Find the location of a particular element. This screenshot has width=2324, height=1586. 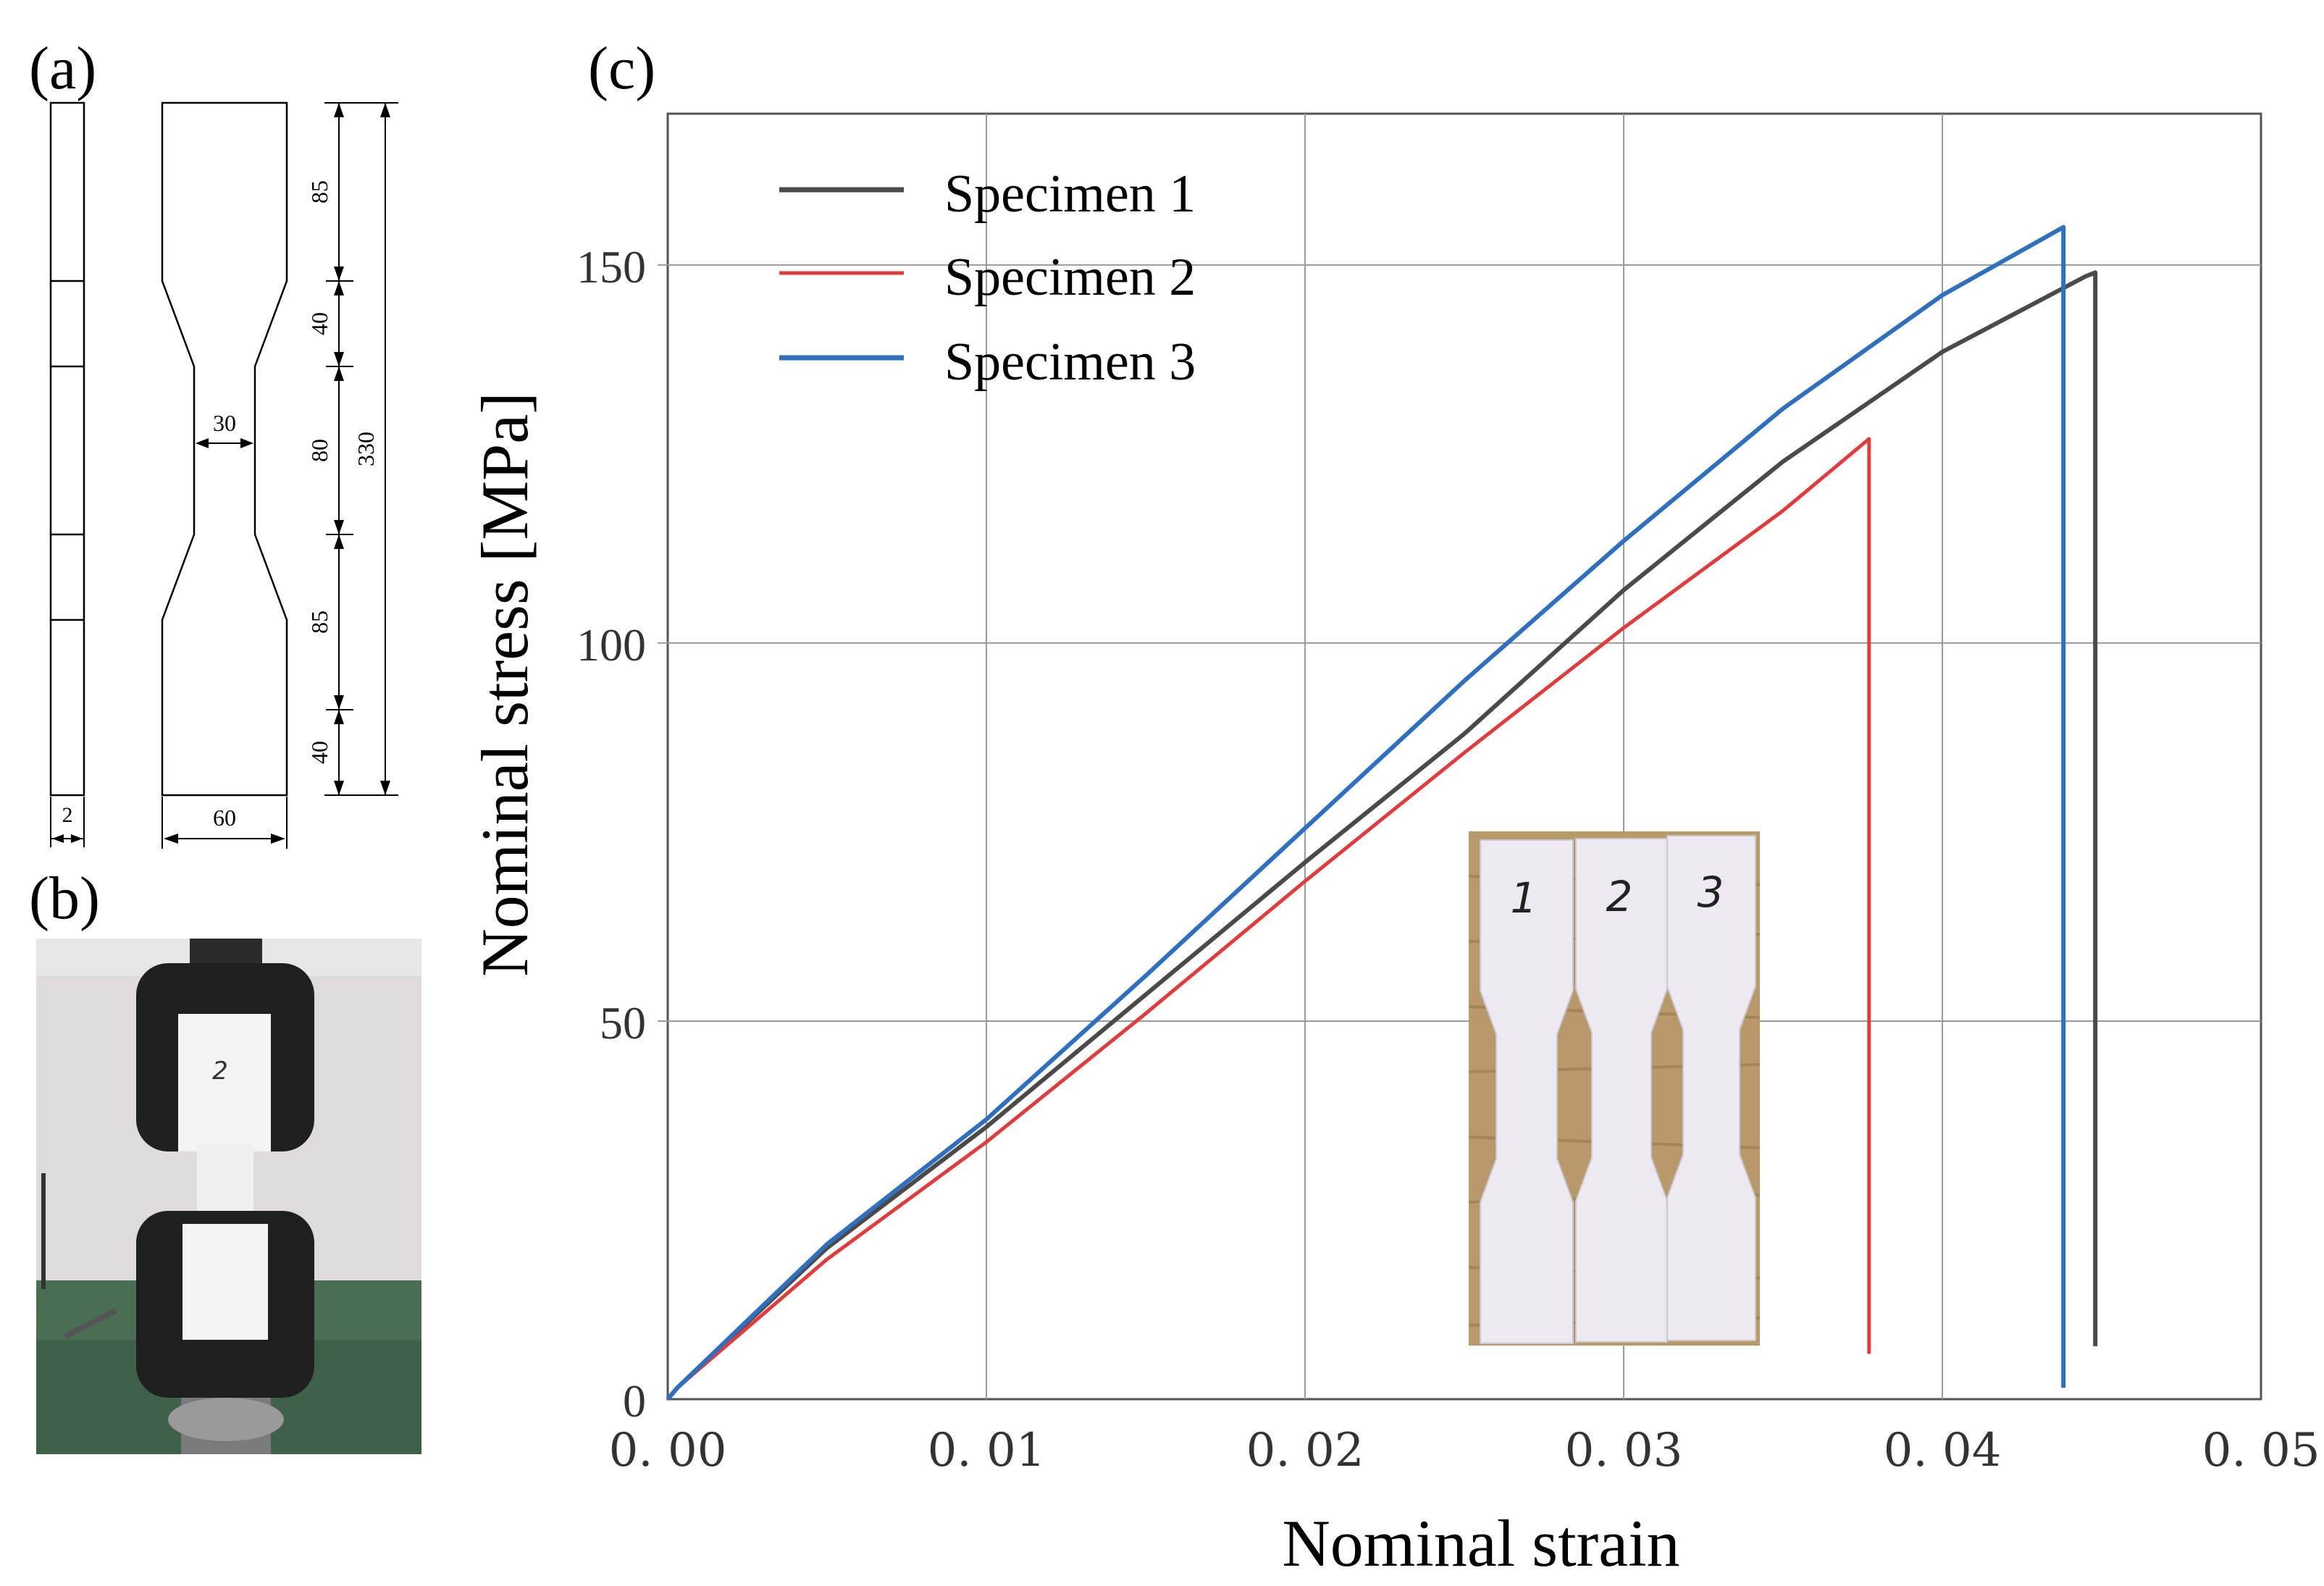

panel-c-label: (c) is located at coordinates (622, 68).